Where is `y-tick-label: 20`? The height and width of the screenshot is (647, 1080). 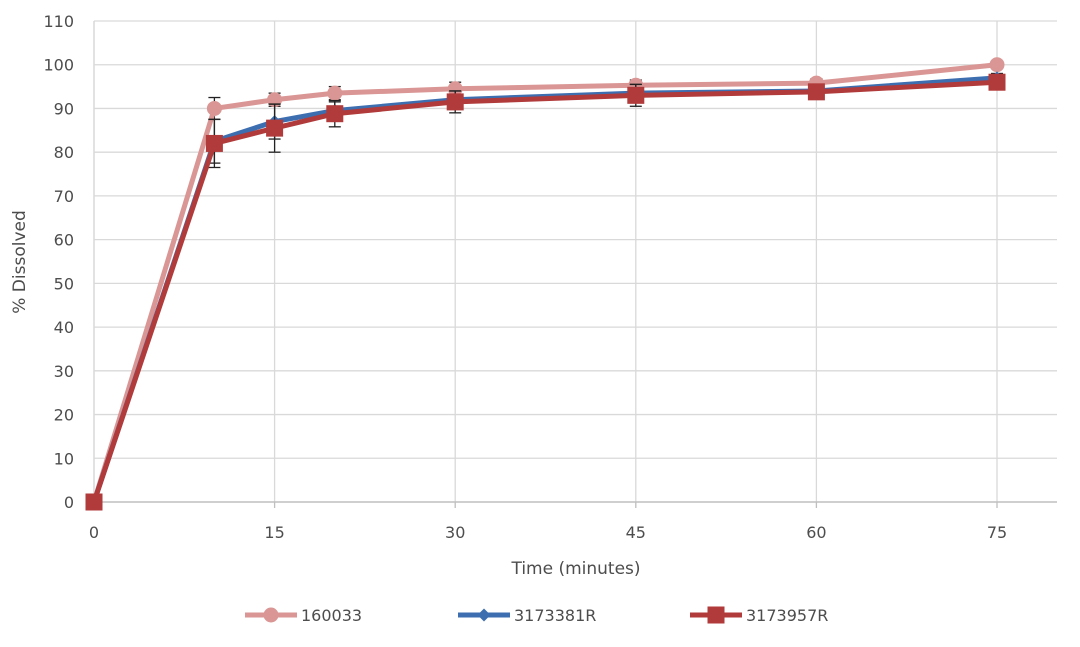 y-tick-label: 20 is located at coordinates (64, 415).